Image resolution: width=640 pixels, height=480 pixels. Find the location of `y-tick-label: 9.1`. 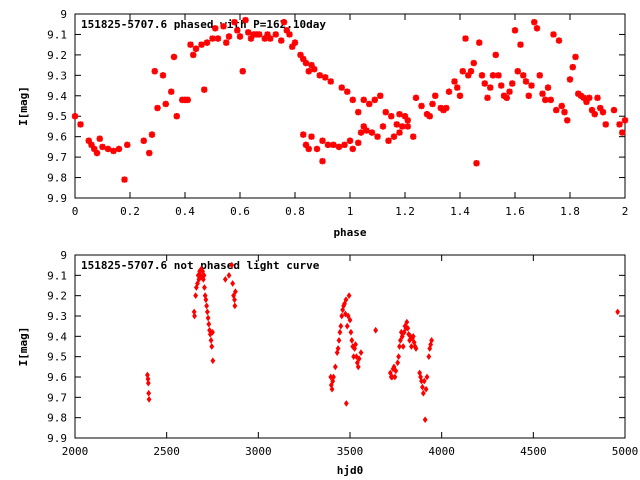

y-tick-label: 9.1 is located at coordinates (57, 275).